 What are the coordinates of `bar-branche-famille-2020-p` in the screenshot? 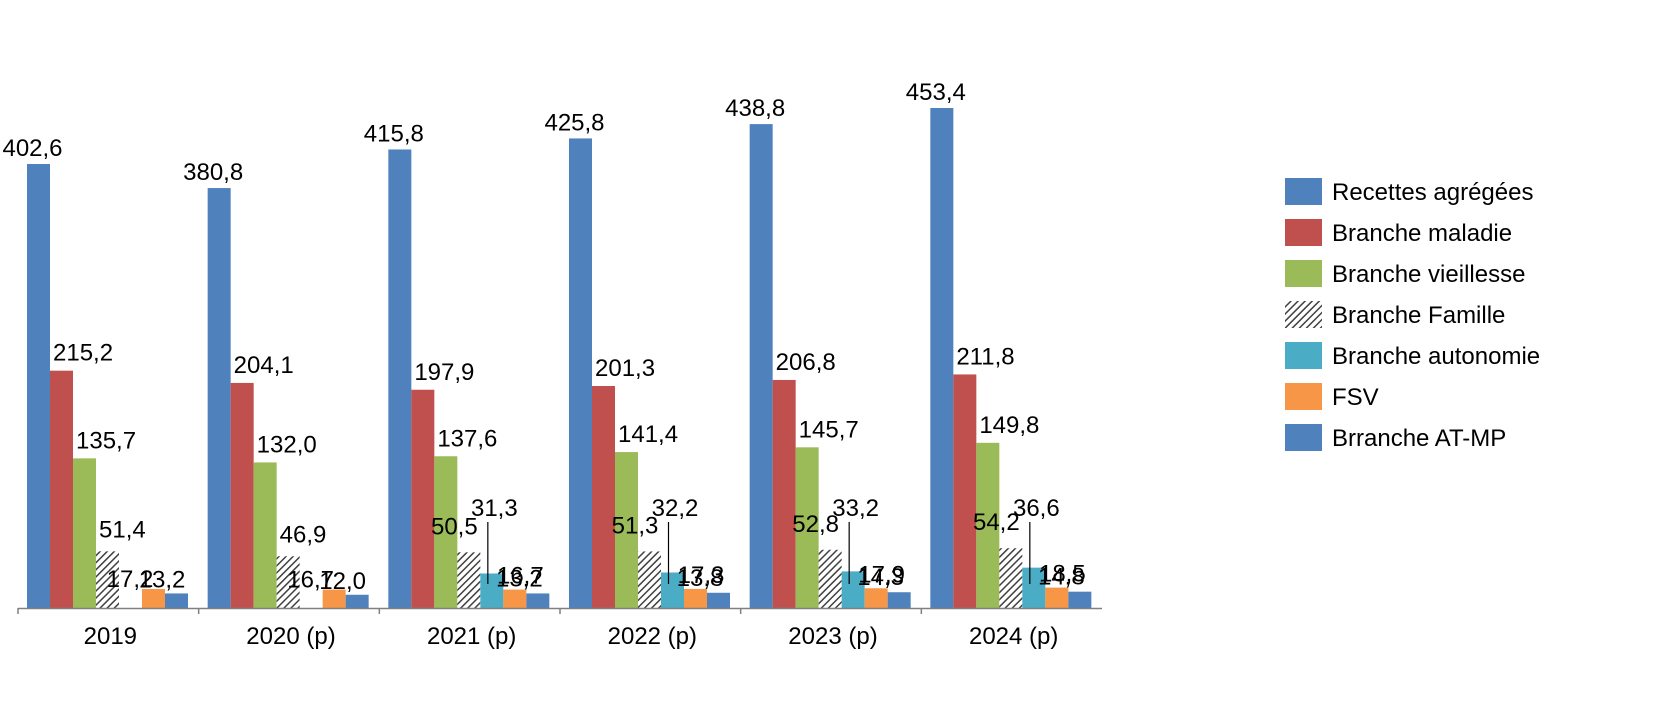 It's located at (288, 582).